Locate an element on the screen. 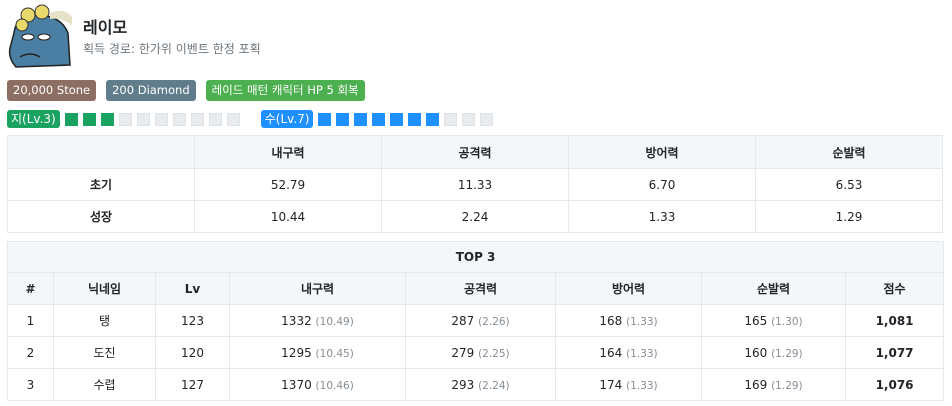 This screenshot has width=952, height=406. cell-lv: 123 is located at coordinates (192, 320).